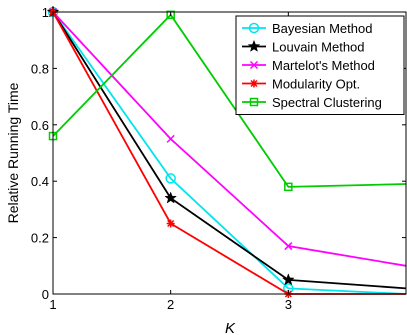 Image resolution: width=407 pixels, height=335 pixels. I want to click on y-tick-label: 0, so click(45, 294).